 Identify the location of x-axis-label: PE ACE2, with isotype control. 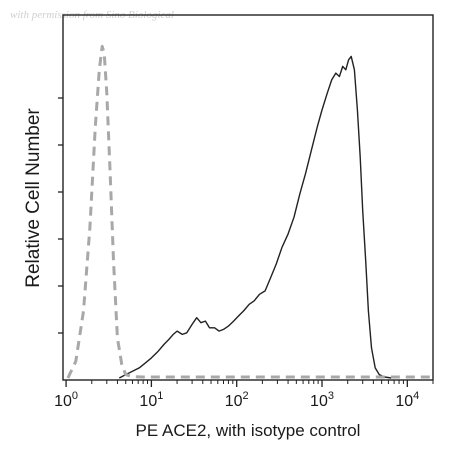
(248, 430).